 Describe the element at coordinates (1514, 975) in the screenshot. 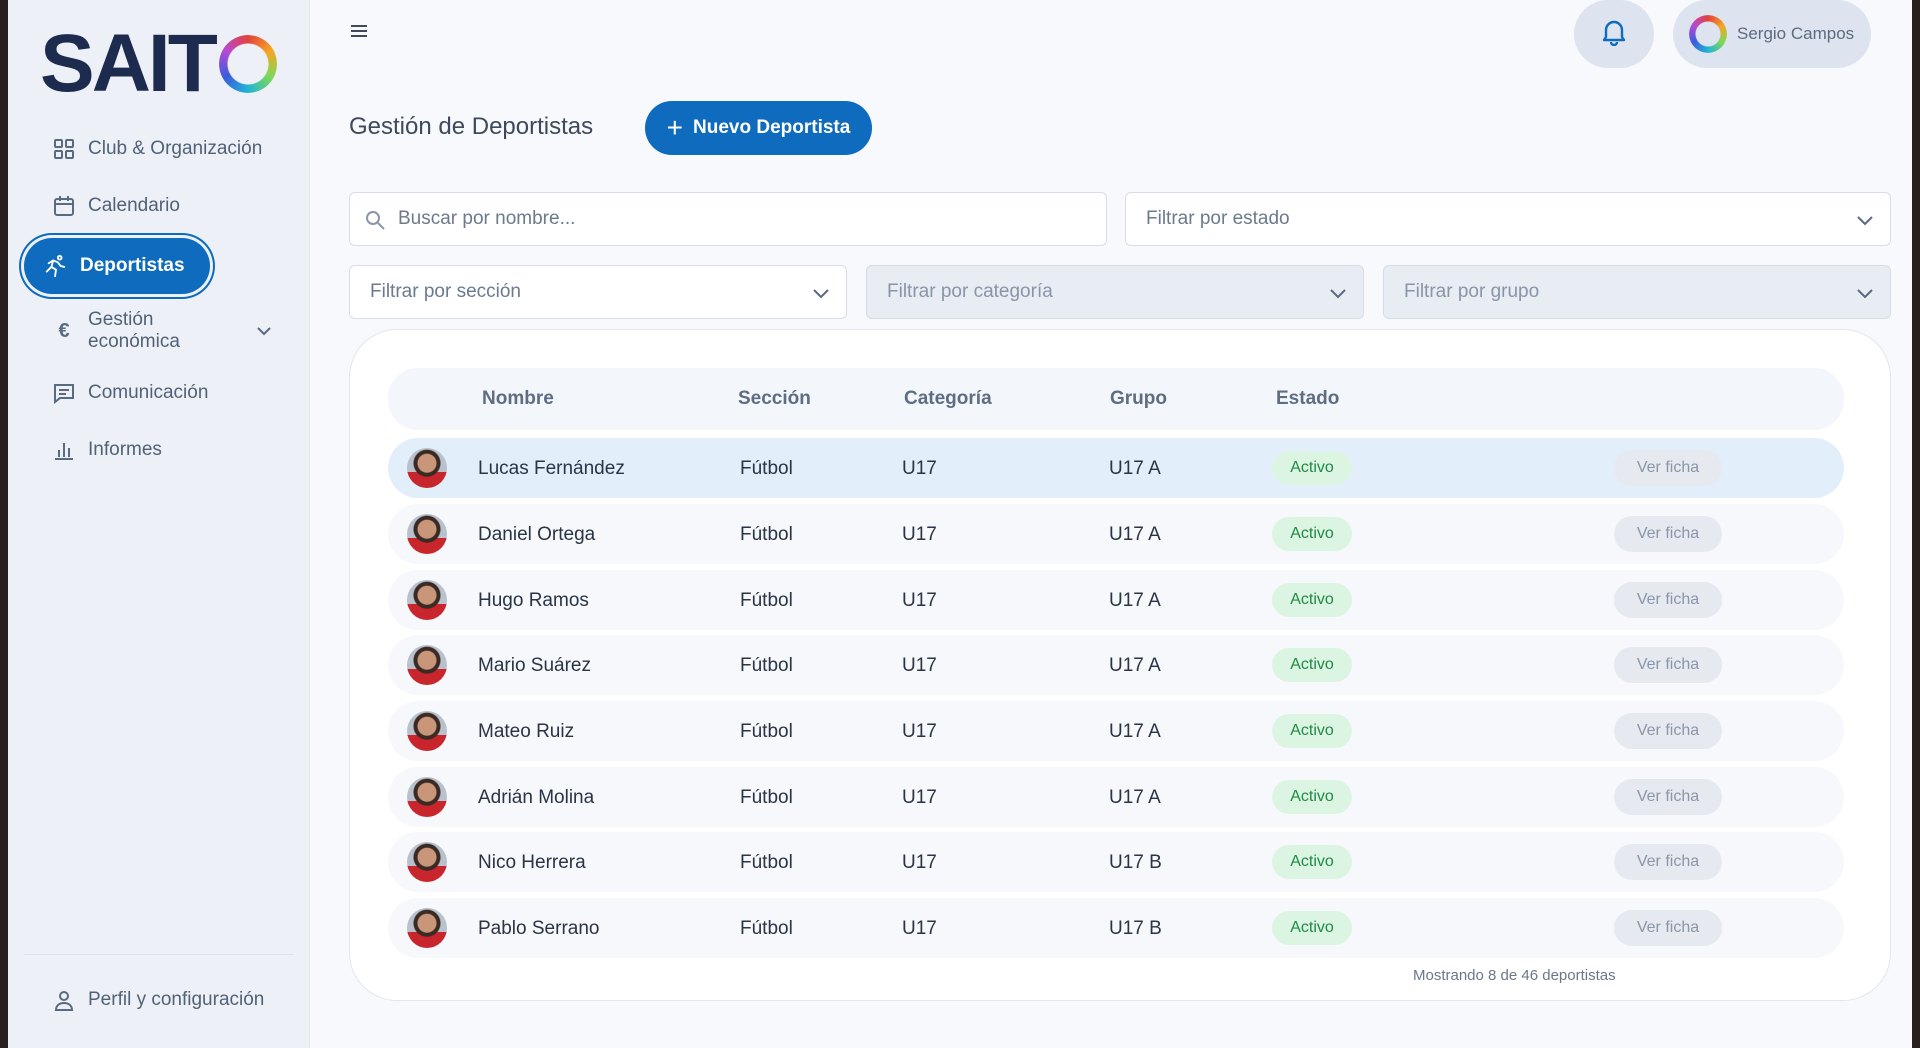

I see `pagination-summary: Mostrando 8 de 46 deportistas` at that location.